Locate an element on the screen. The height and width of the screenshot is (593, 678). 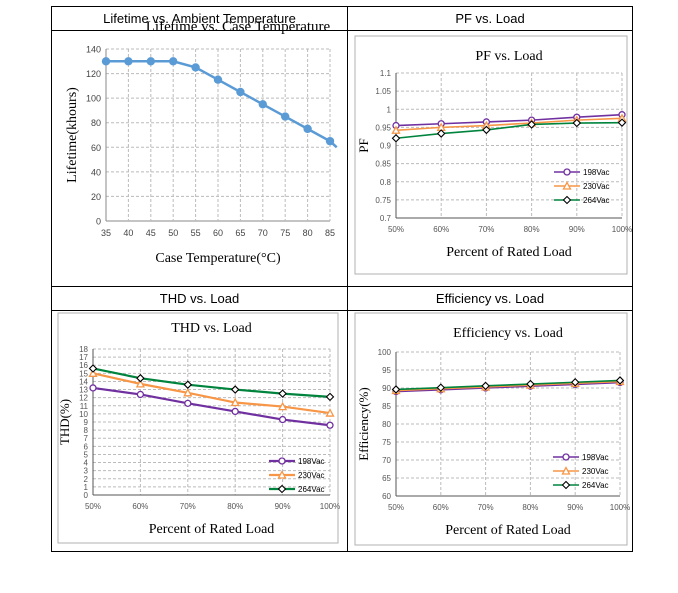
y-tick-label: 8 is located at coordinates (86, 430).